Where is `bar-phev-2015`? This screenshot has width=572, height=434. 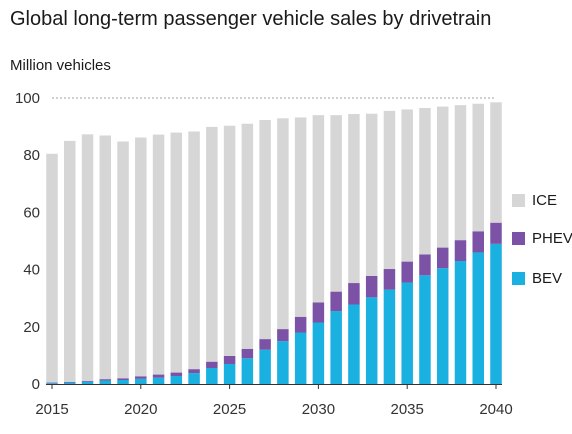
bar-phev-2015 is located at coordinates (52, 383).